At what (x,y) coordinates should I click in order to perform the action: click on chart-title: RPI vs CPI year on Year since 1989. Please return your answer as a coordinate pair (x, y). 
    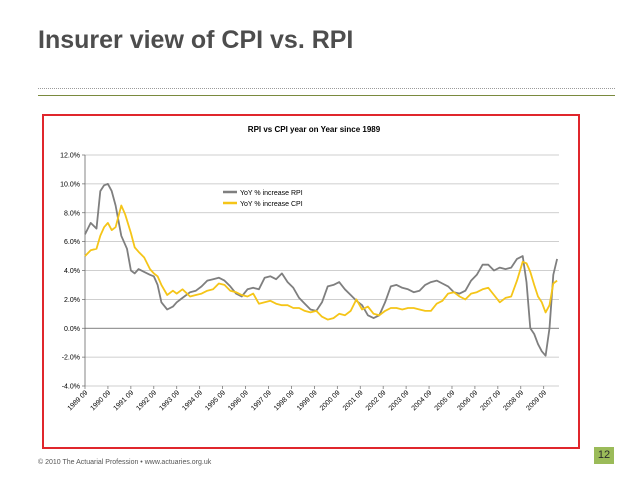
    Looking at the image, I should click on (314, 129).